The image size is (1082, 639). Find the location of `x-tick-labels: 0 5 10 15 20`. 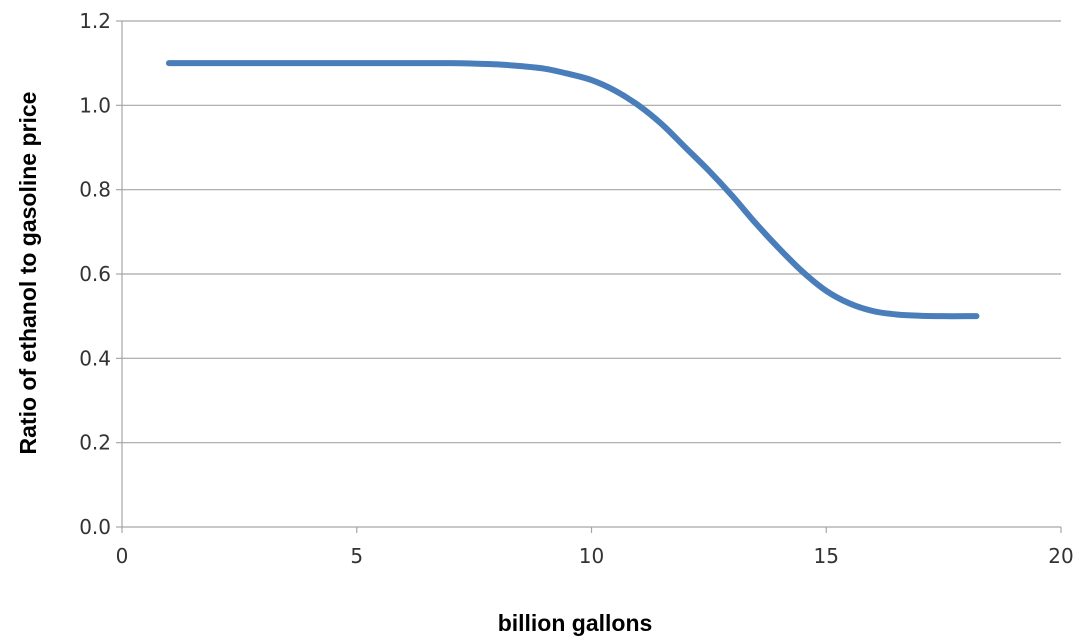

x-tick-labels: 0 5 10 15 20 is located at coordinates (595, 556).